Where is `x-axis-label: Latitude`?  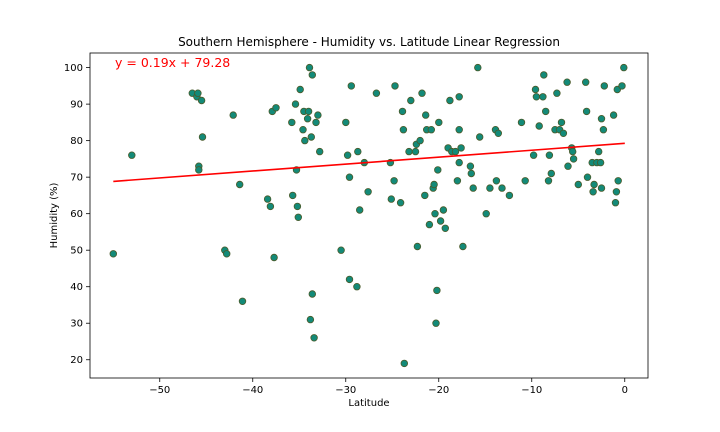 x-axis-label: Latitude is located at coordinates (368, 403).